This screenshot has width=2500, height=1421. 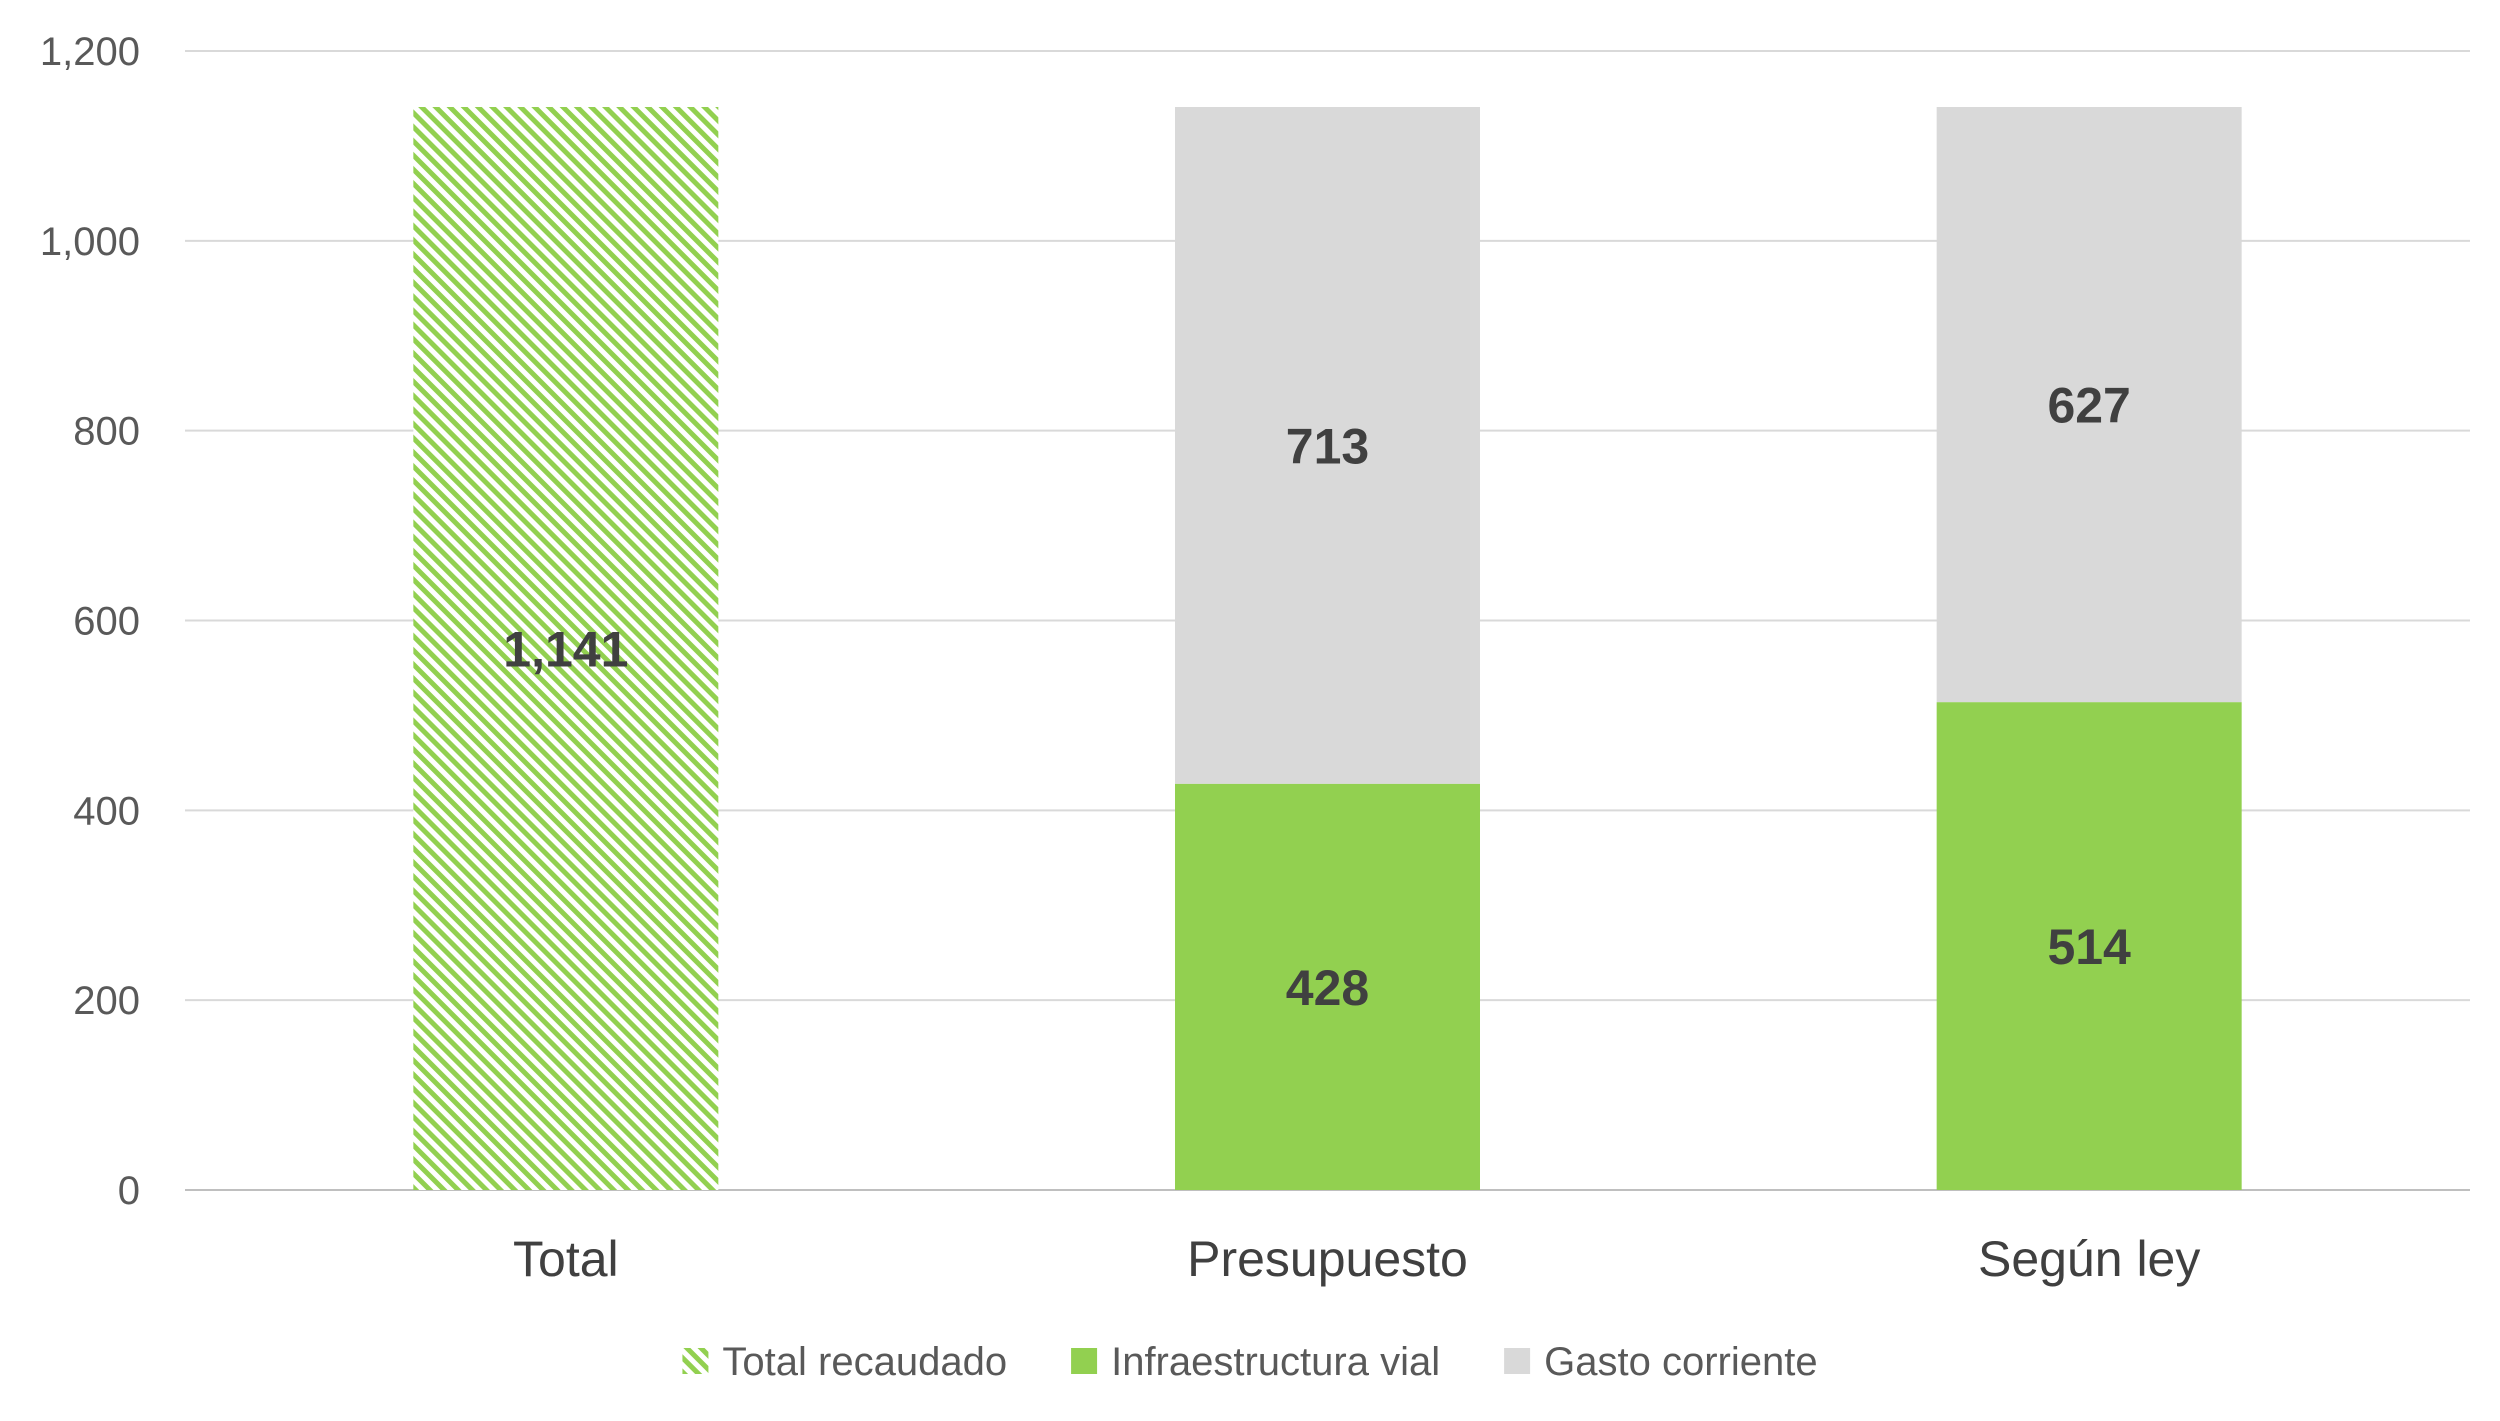 I want to click on x-tick-label: Total, so click(x=566, y=1259).